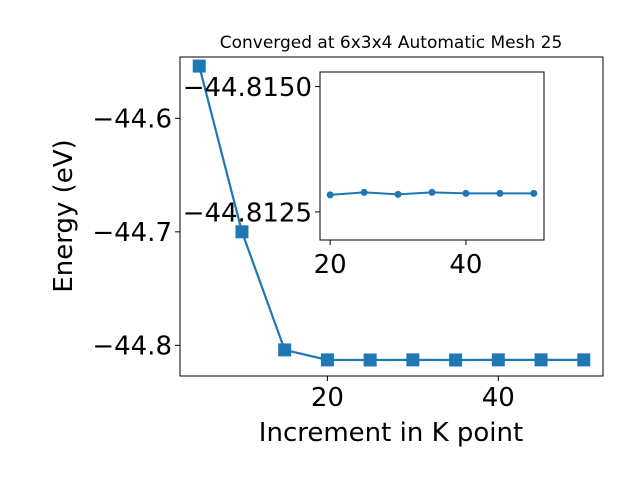 Image resolution: width=640 pixels, height=480 pixels. Describe the element at coordinates (327, 398) in the screenshot. I see `main-x-tick-label: 20` at that location.